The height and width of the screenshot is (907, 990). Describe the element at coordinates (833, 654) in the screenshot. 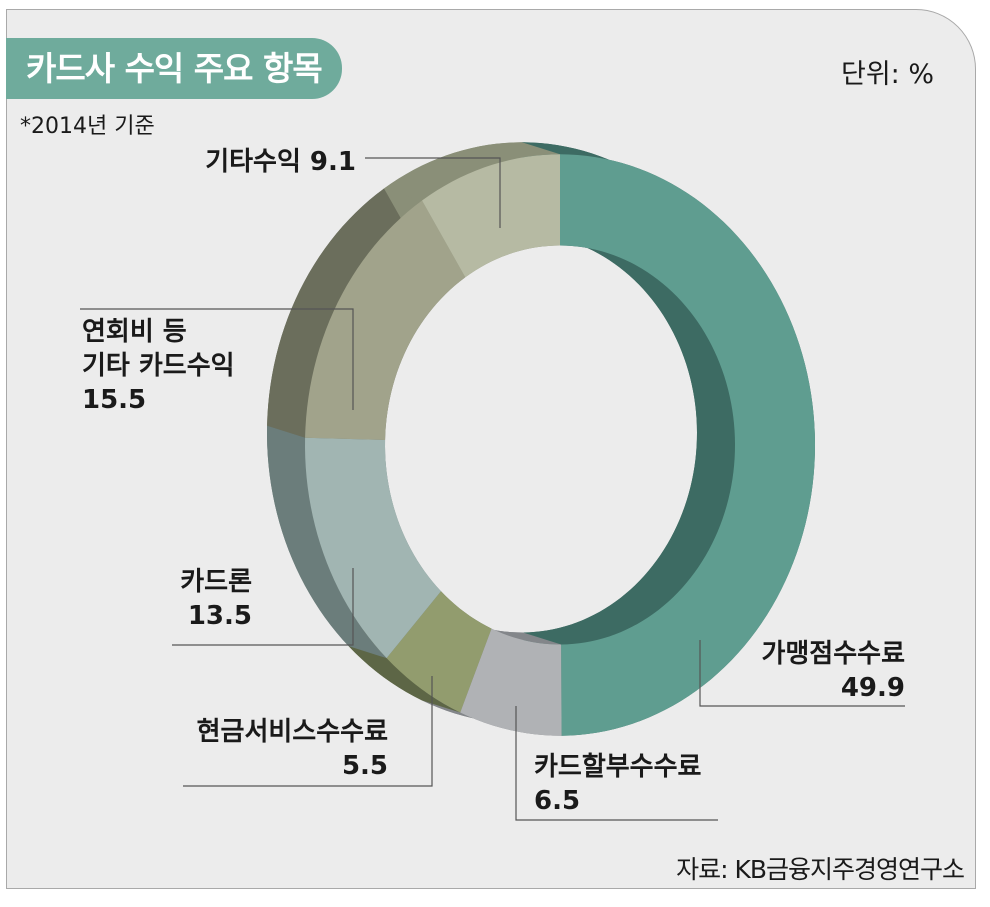

I see `data-label-merchant-fee-0: 가맹점수수료` at that location.